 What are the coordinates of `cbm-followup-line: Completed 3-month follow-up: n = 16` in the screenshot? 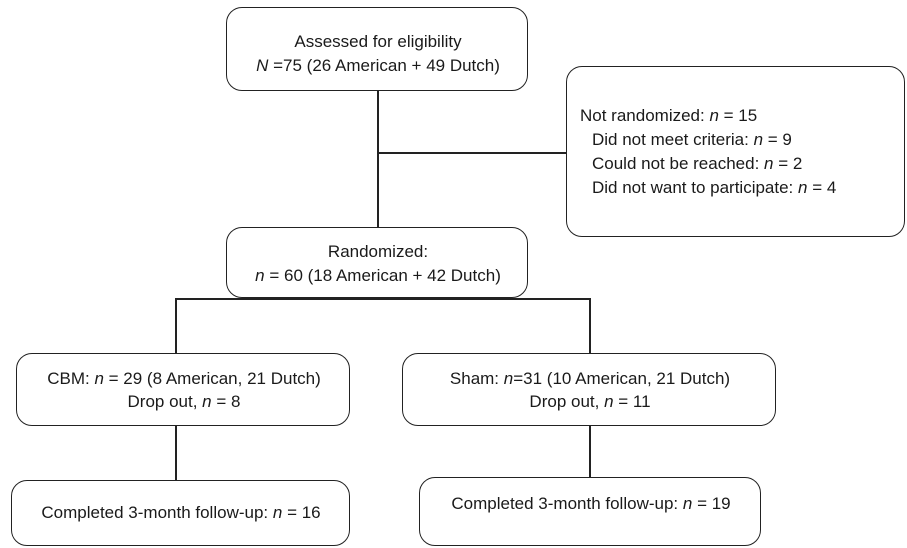 It's located at (180, 513).